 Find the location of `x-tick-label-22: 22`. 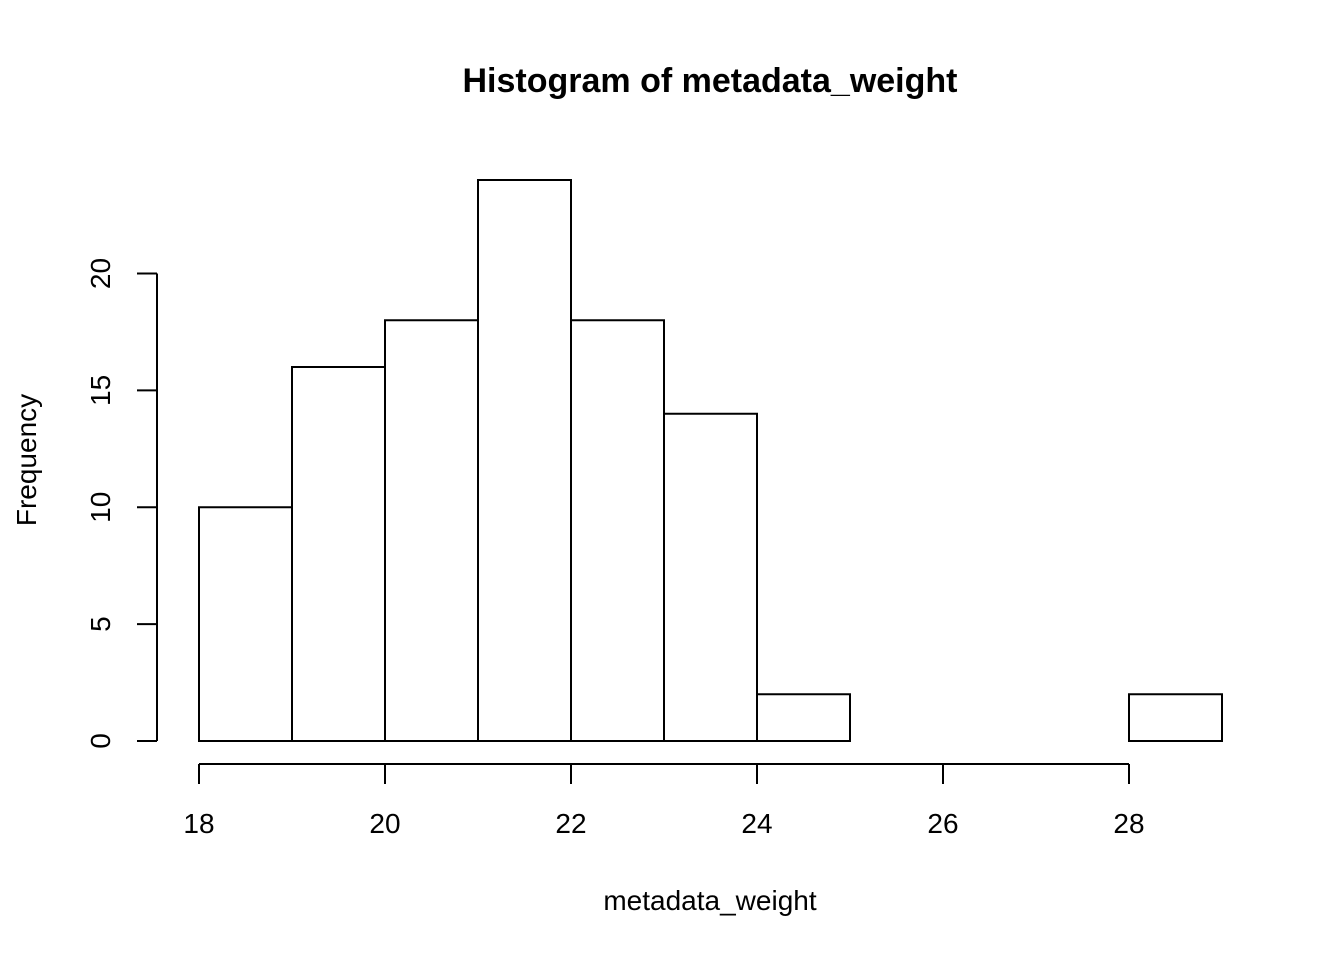

x-tick-label-22: 22 is located at coordinates (570, 823).